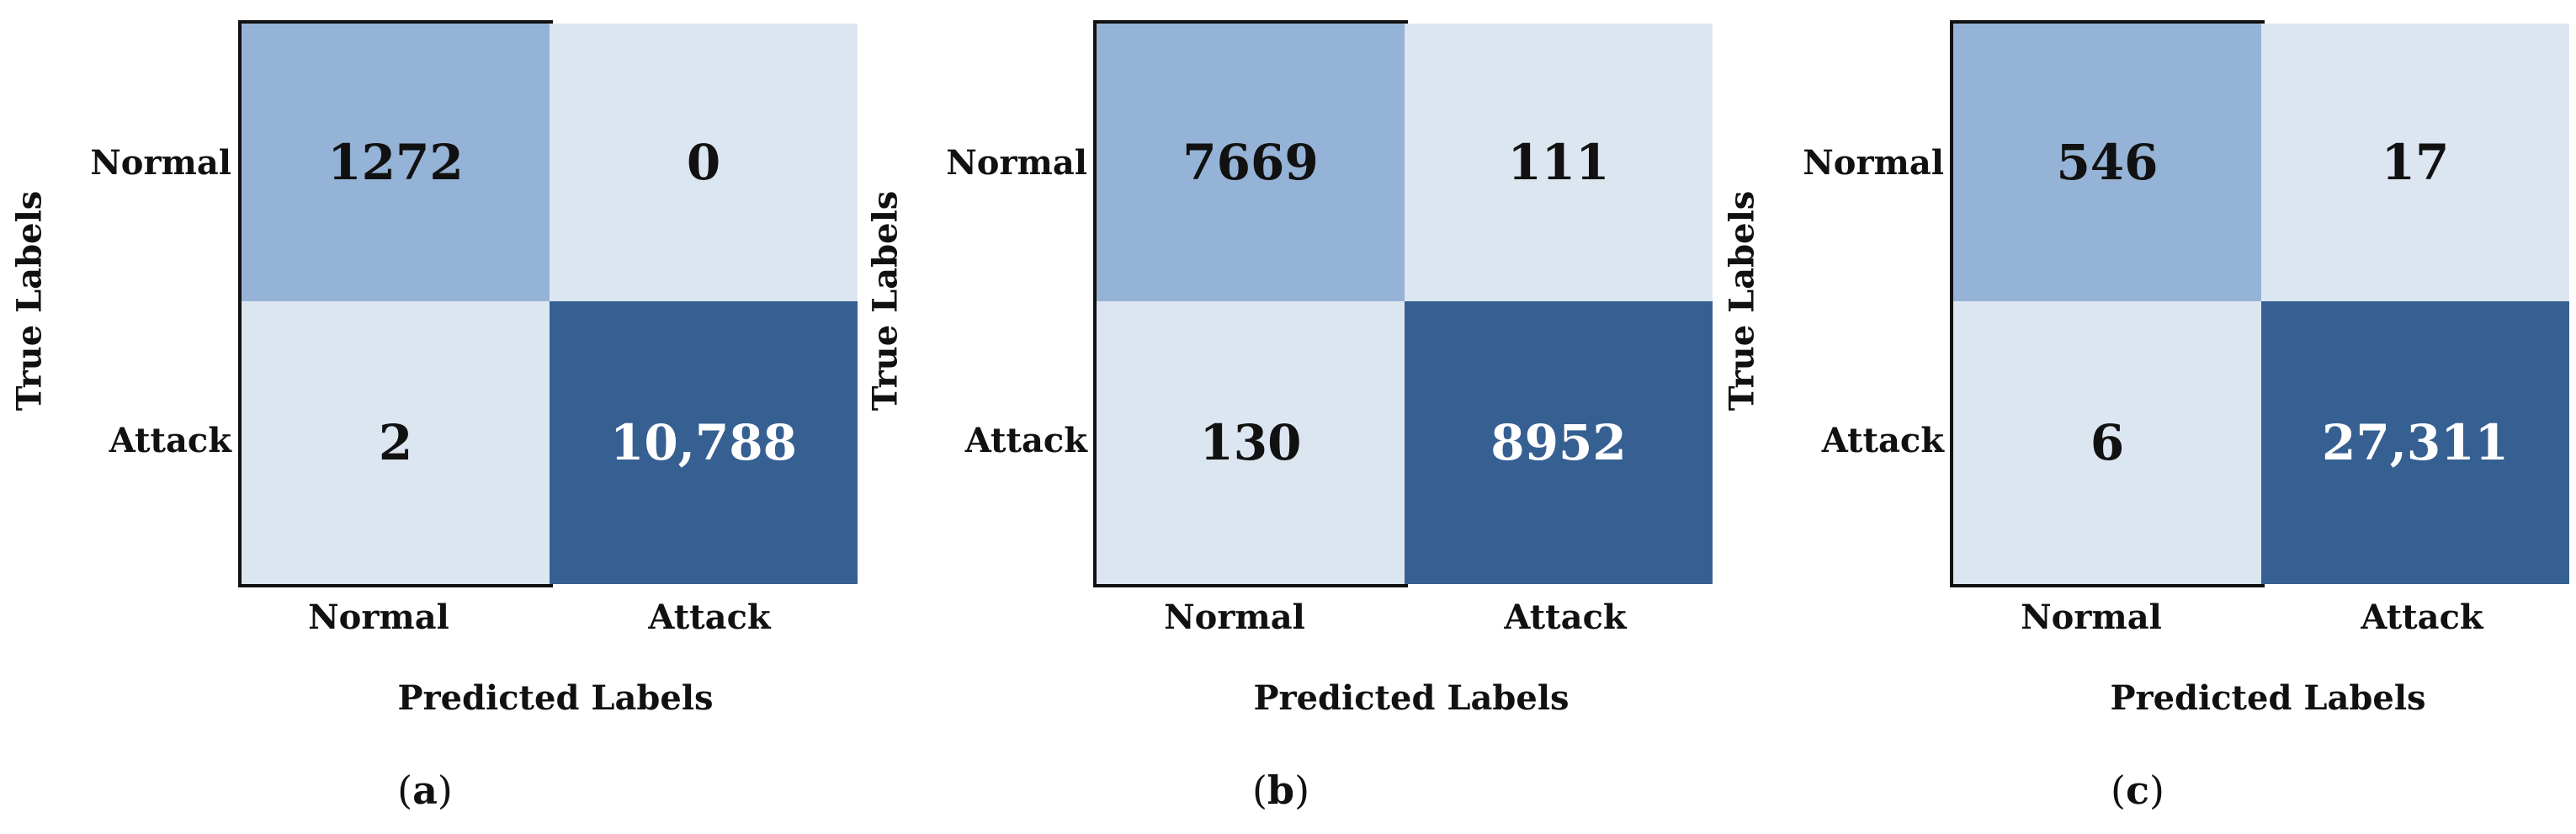 This screenshot has height=834, width=2576. Describe the element at coordinates (704, 442) in the screenshot. I see `cell-attack-attack: 10,788` at that location.